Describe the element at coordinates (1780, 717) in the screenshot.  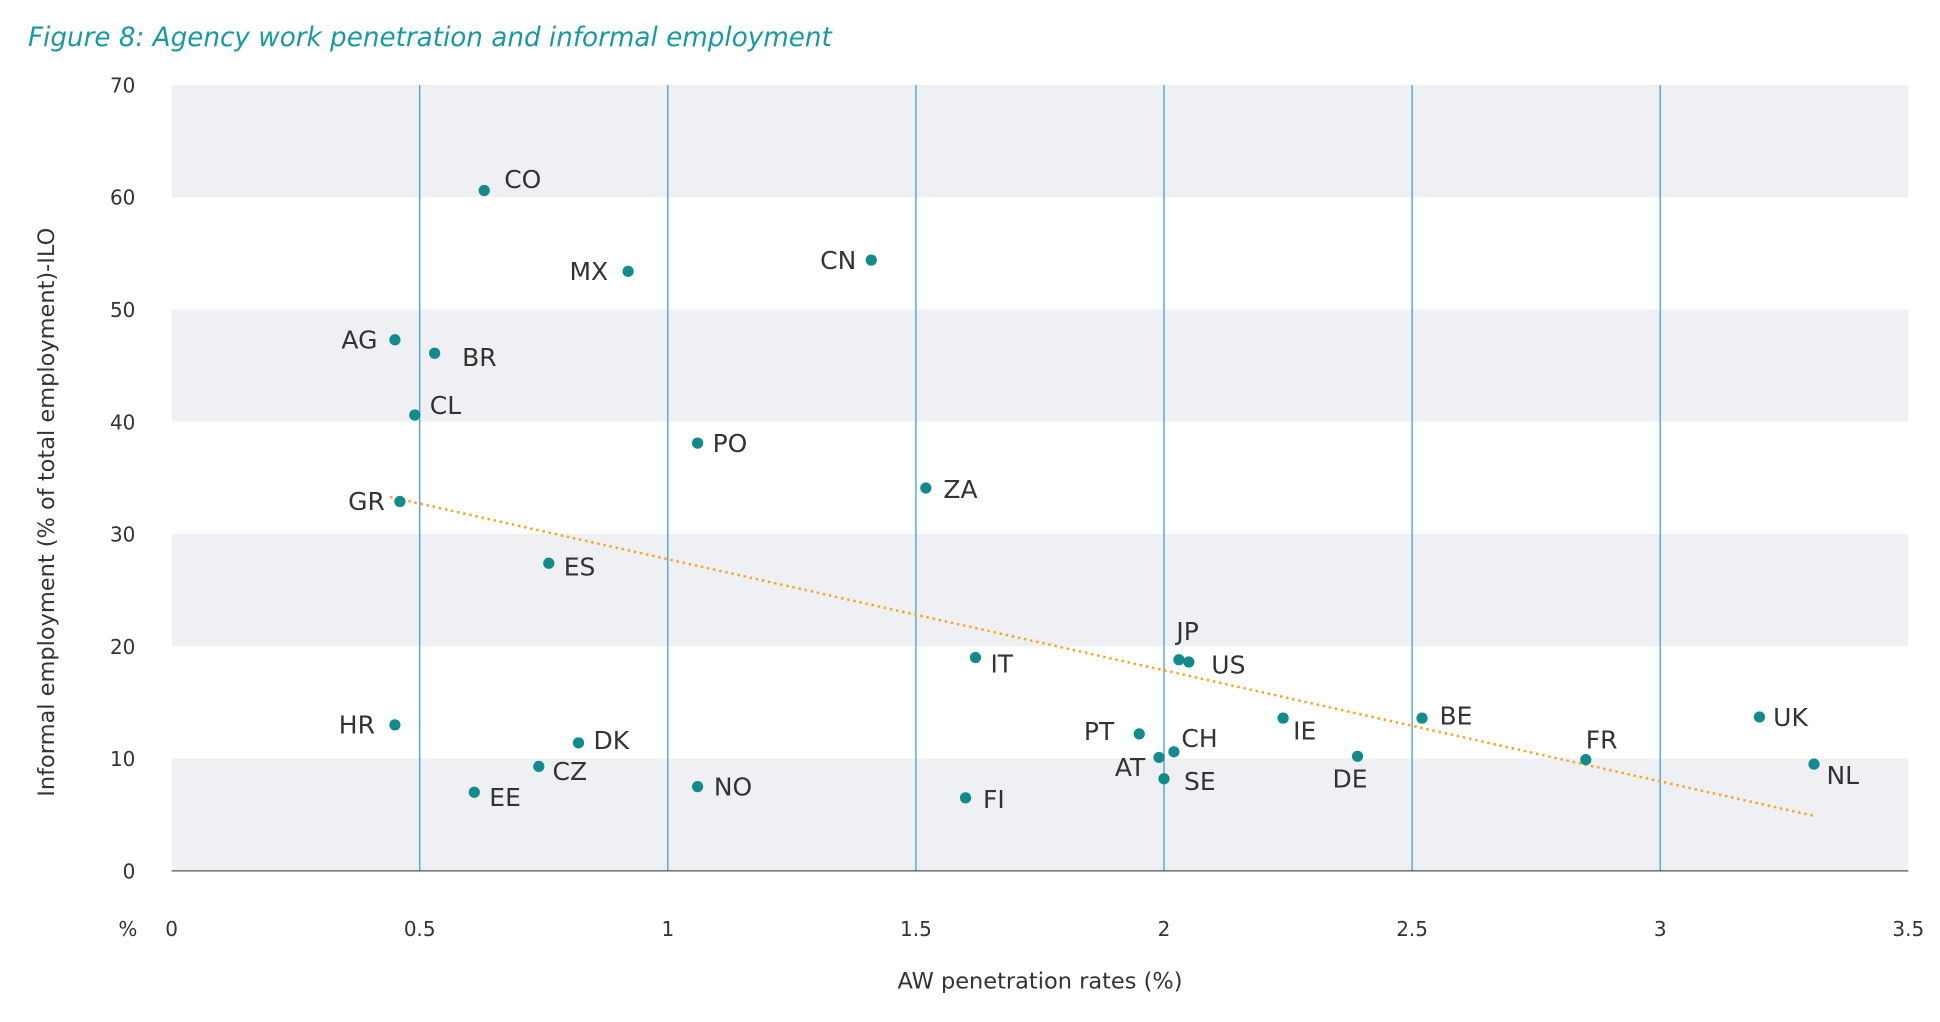
I see `point-uk: UK` at that location.